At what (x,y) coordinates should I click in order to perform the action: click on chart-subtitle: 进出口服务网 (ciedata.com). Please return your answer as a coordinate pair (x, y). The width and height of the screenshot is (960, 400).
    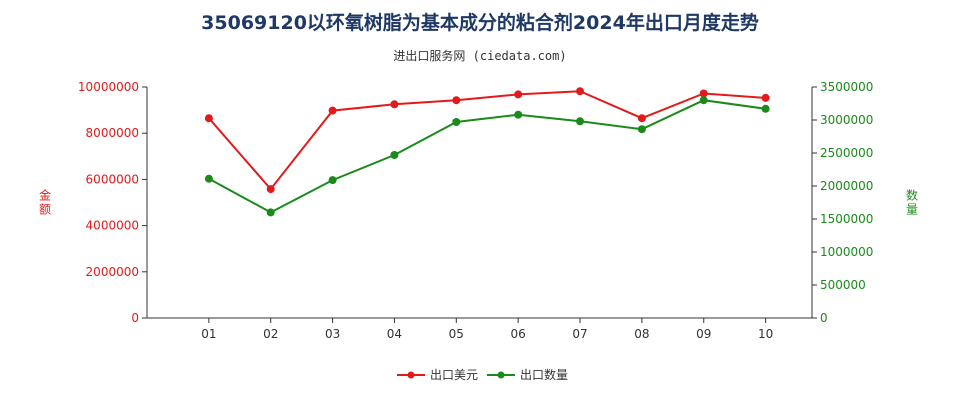
    Looking at the image, I should click on (480, 56).